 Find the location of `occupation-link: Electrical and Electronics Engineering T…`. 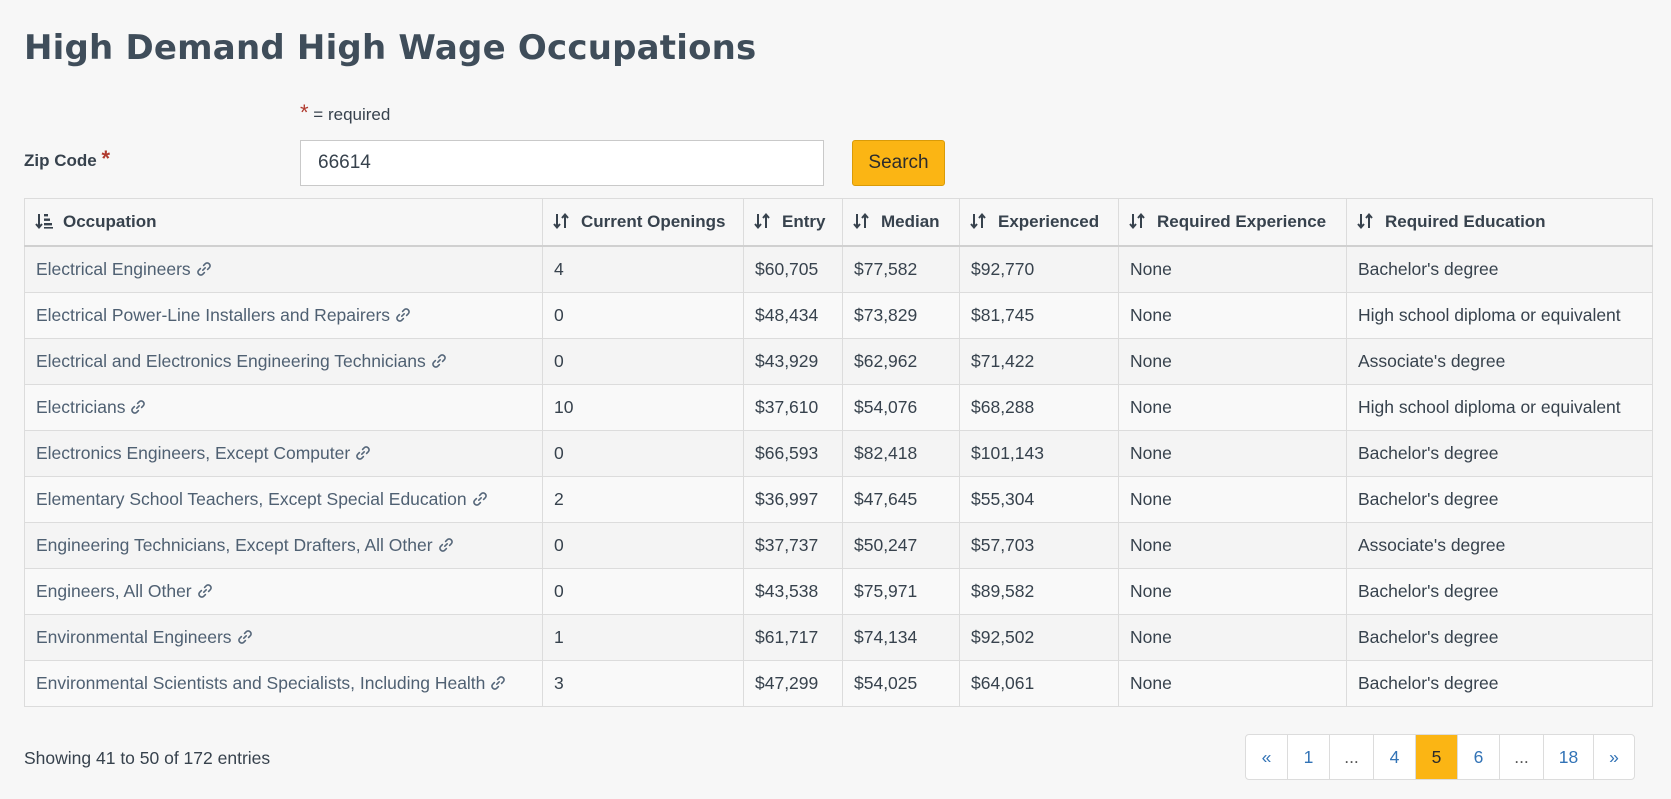

occupation-link: Electrical and Electronics Engineering T… is located at coordinates (231, 361).